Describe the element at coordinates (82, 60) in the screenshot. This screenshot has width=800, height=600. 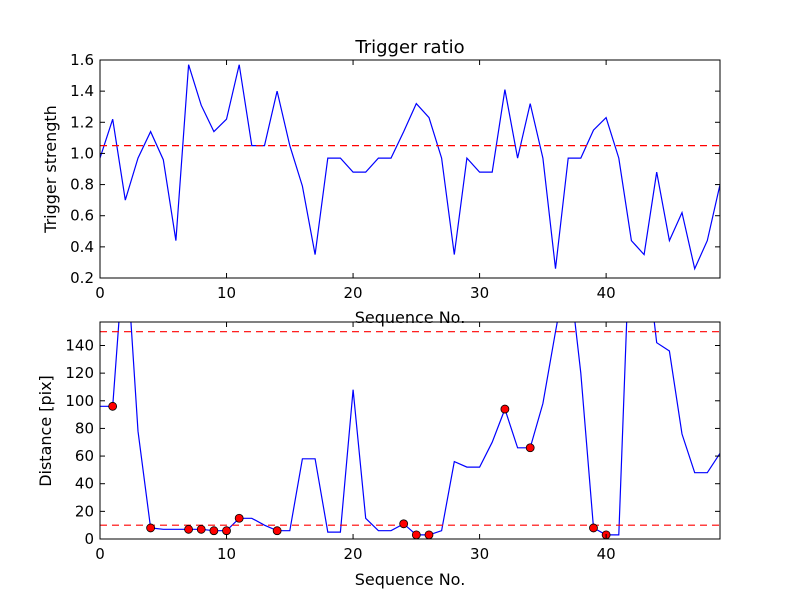
I see `y-tick-label: 1.6` at that location.